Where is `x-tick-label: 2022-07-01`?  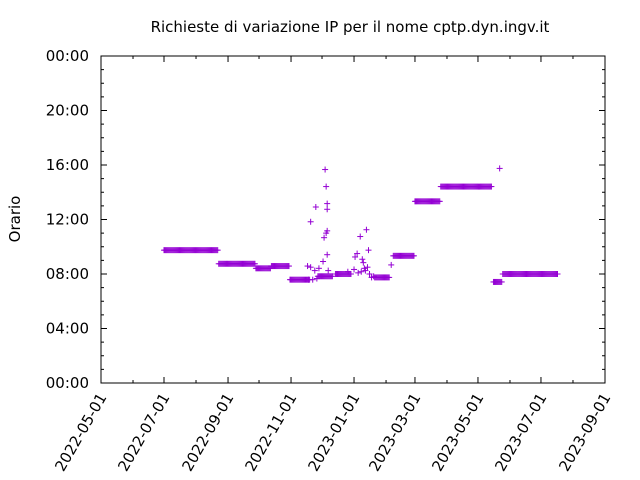 x-tick-label: 2022-07-01 is located at coordinates (143, 432).